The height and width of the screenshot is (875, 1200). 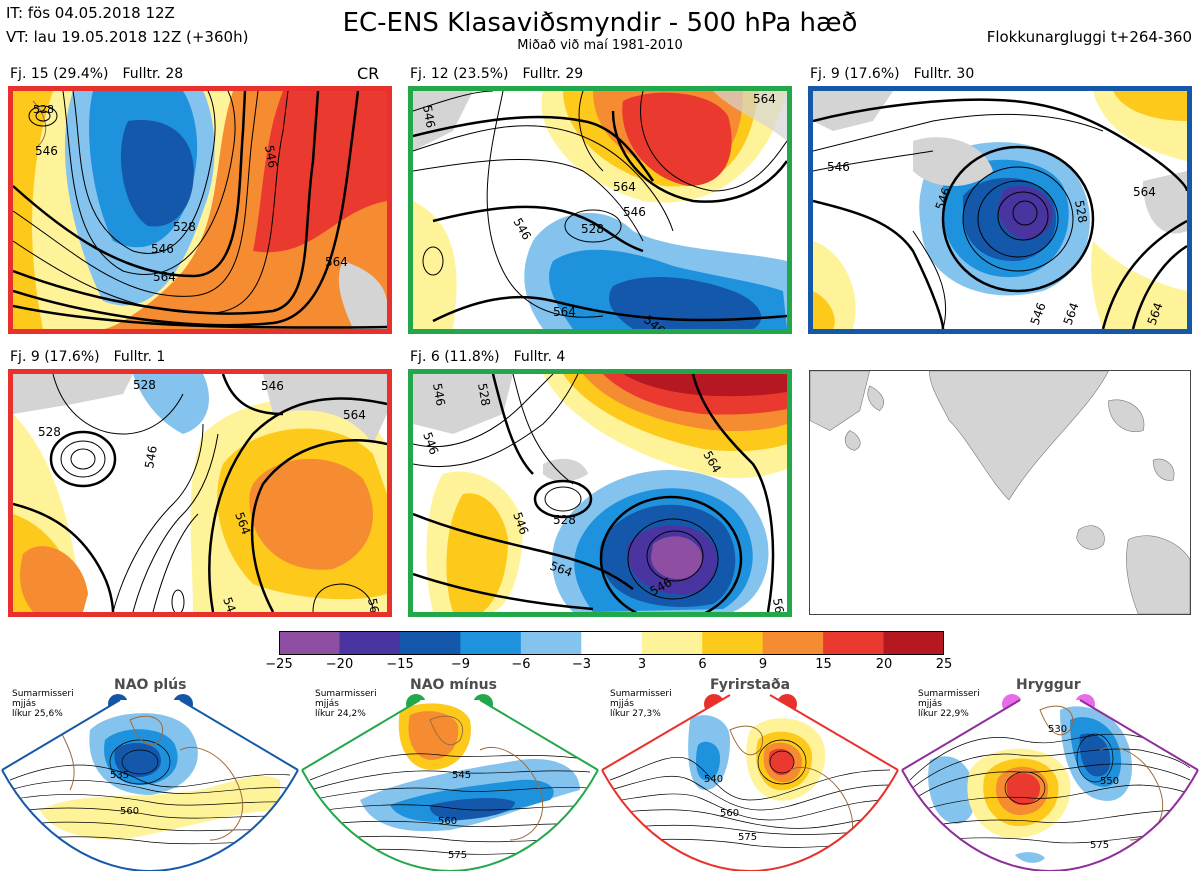 I want to click on regime-2-season: Sumarmisseri, so click(x=346, y=694).